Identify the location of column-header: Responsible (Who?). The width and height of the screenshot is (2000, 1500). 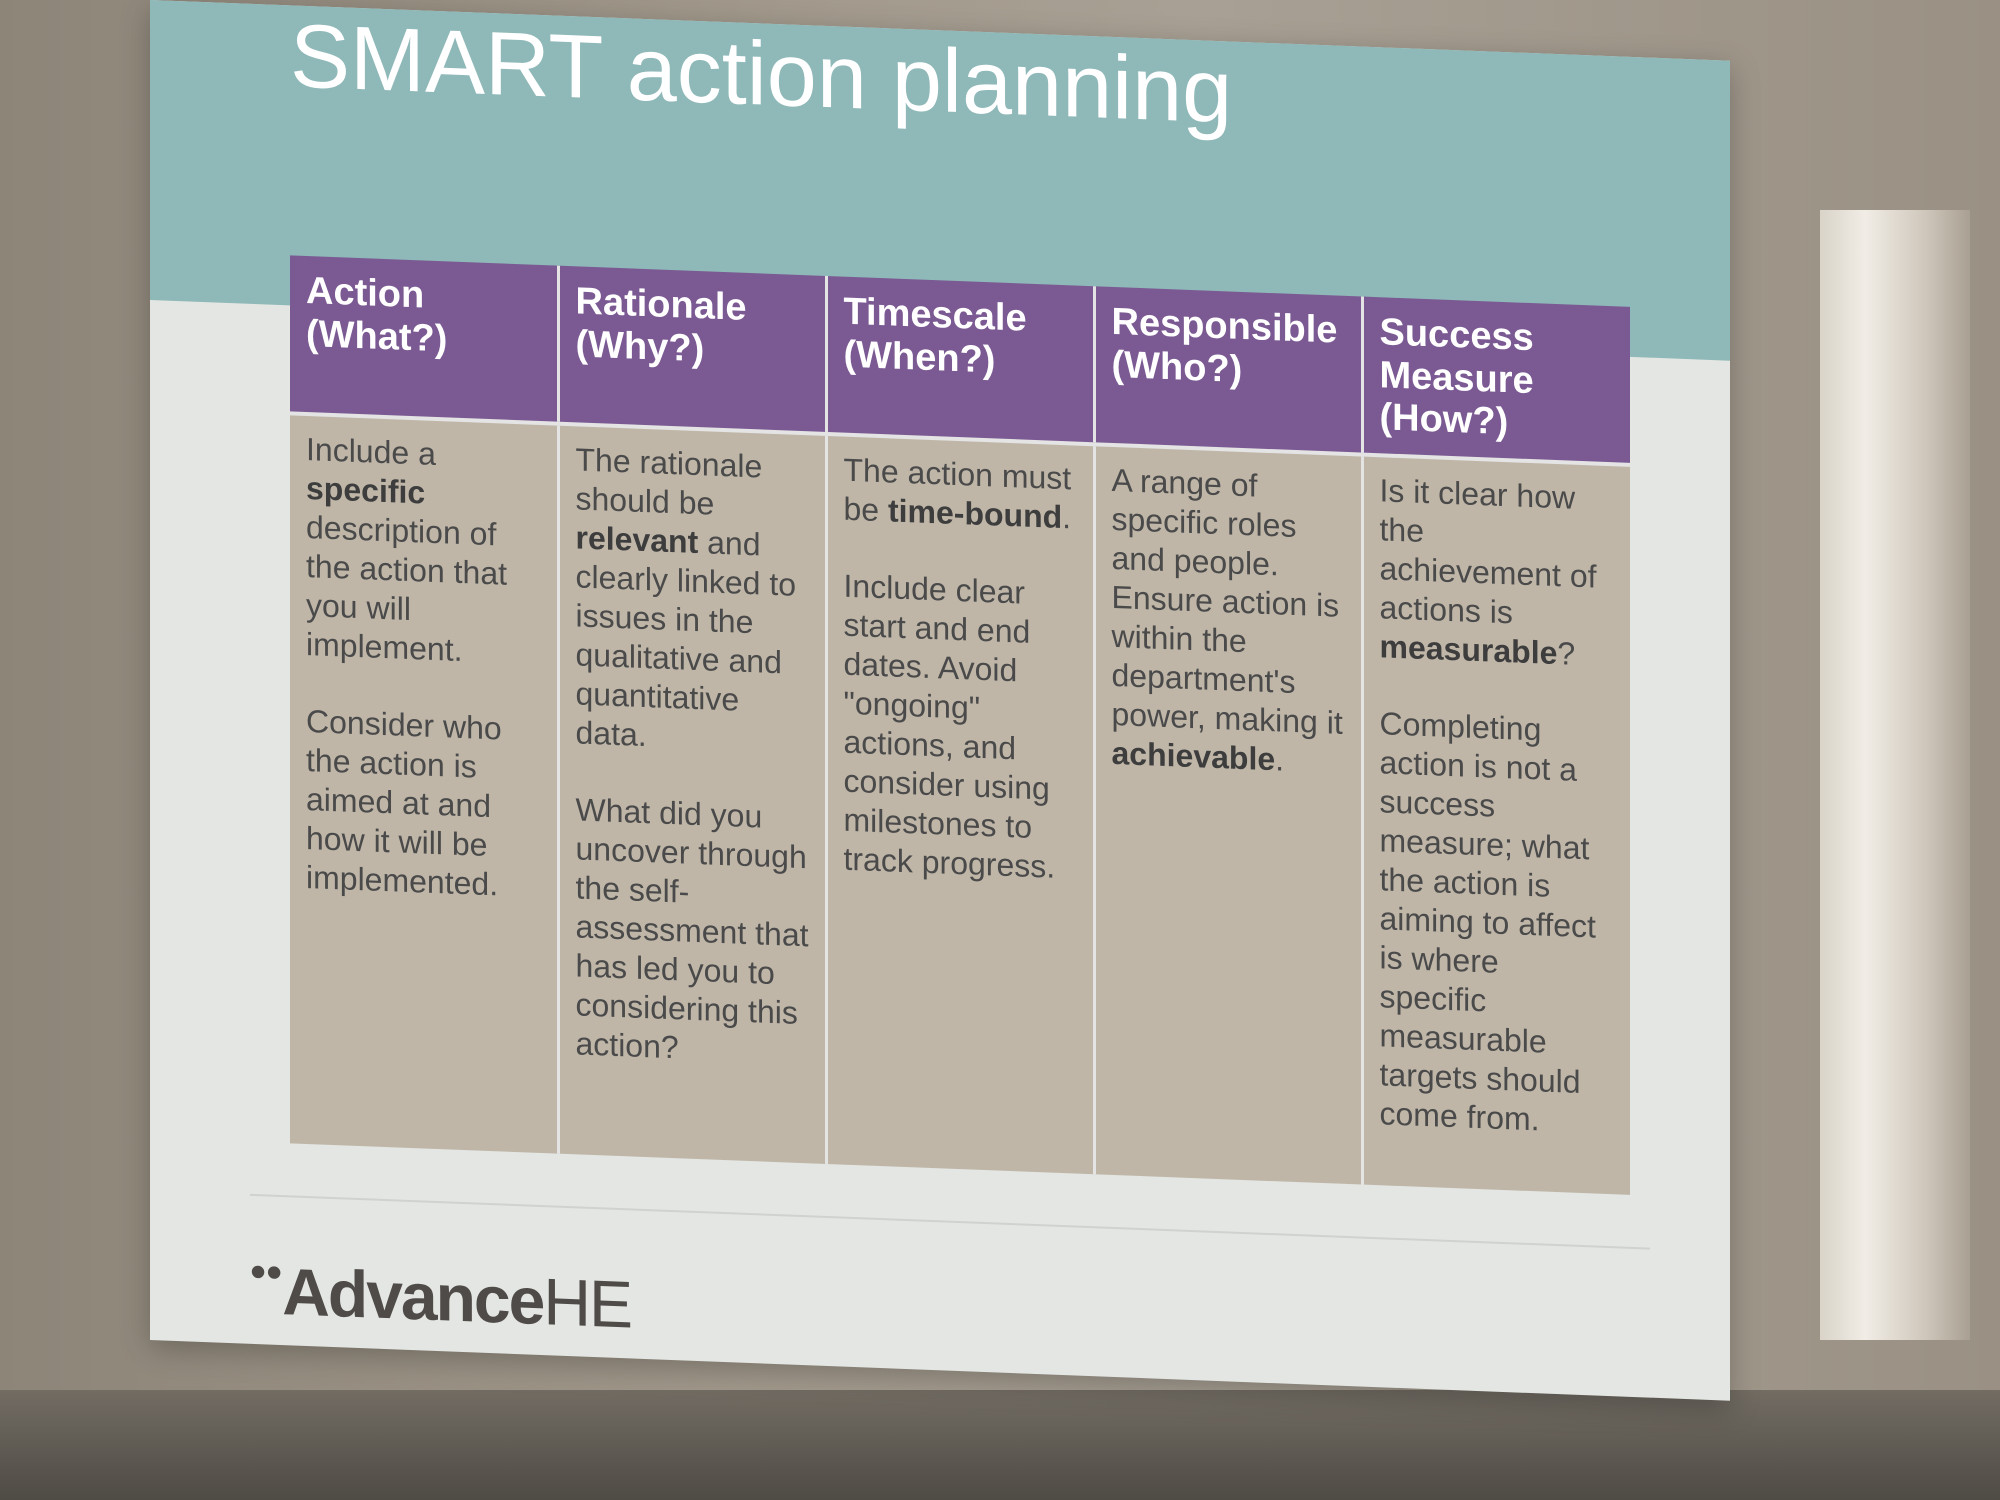
(1228, 370).